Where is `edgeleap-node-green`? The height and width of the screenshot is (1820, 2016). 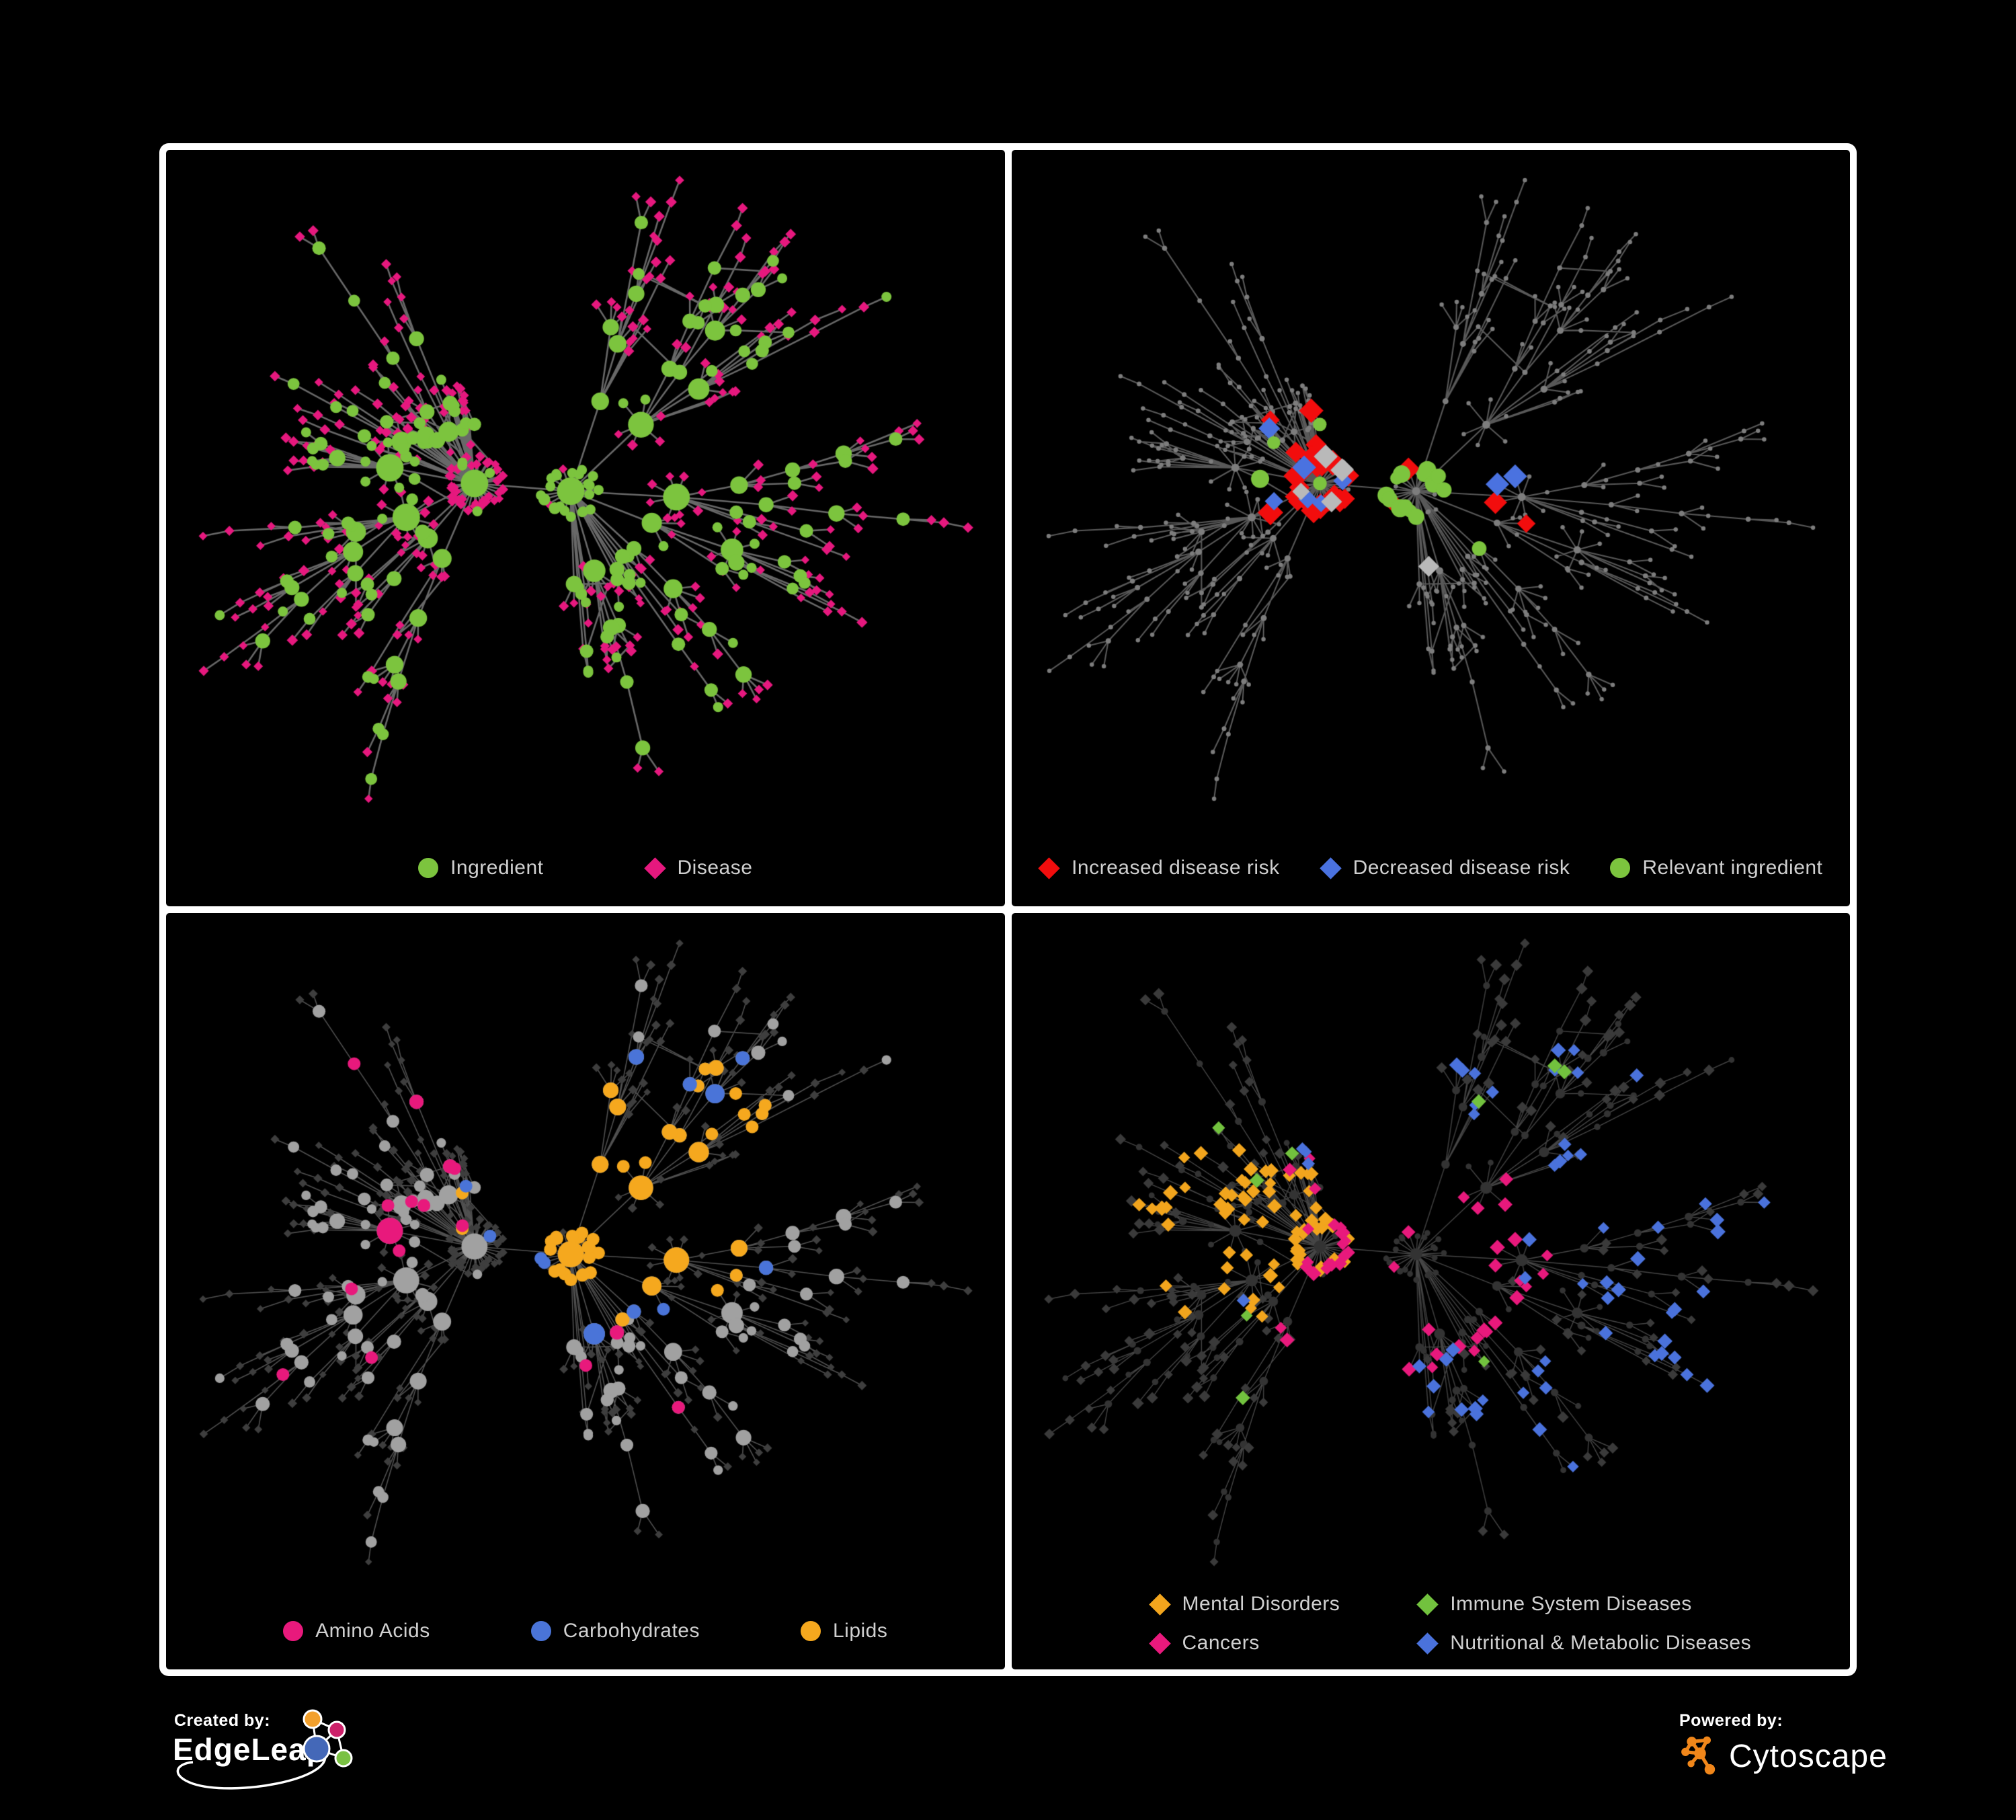 edgeleap-node-green is located at coordinates (343, 1758).